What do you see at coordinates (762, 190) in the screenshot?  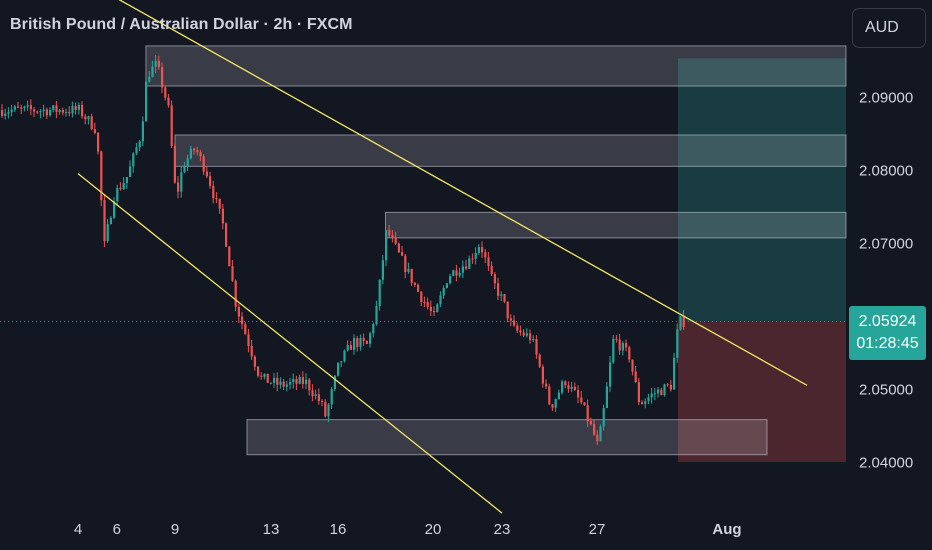 I see `target-zone` at bounding box center [762, 190].